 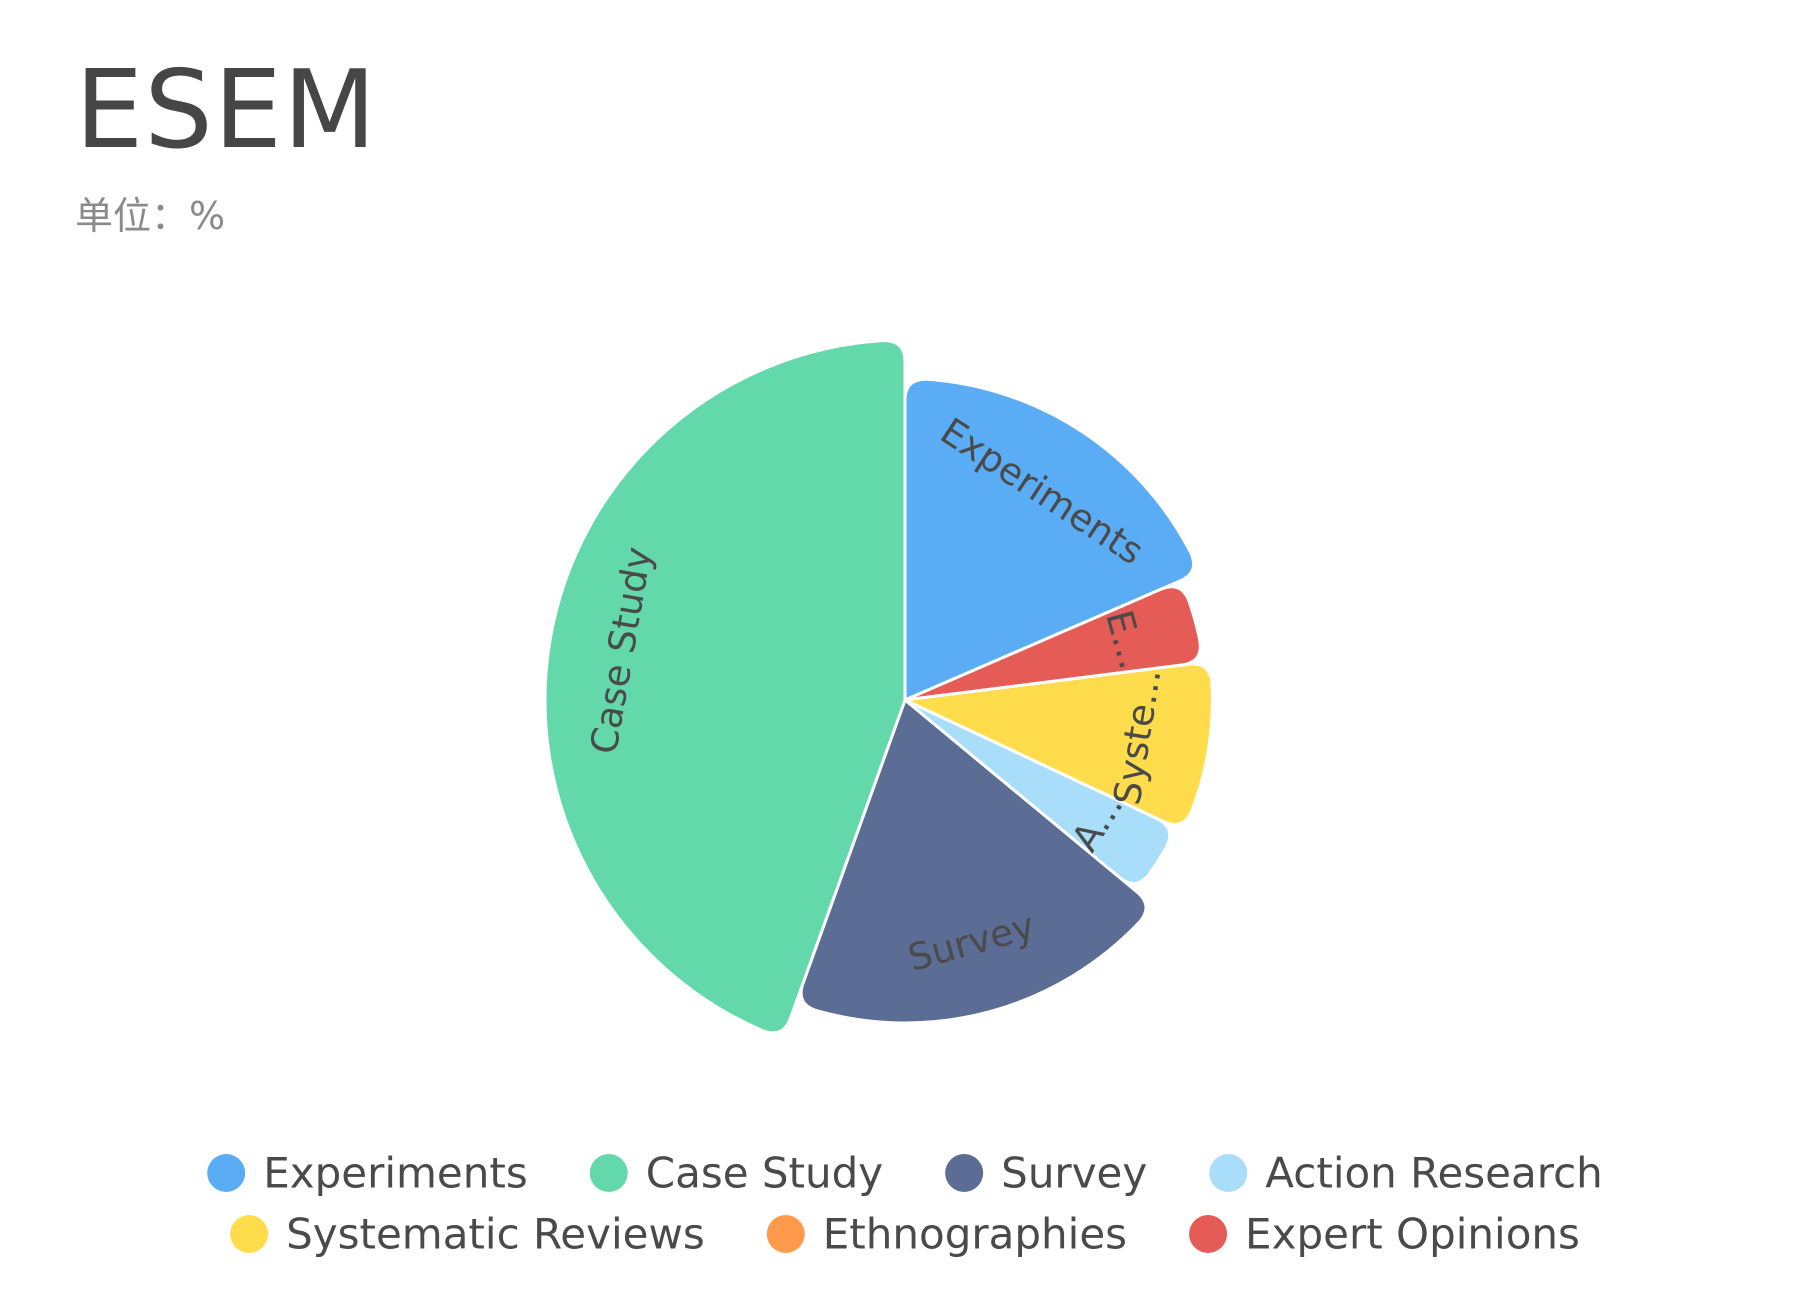 What do you see at coordinates (1037, 791) in the screenshot?
I see `pie-slice-action-research` at bounding box center [1037, 791].